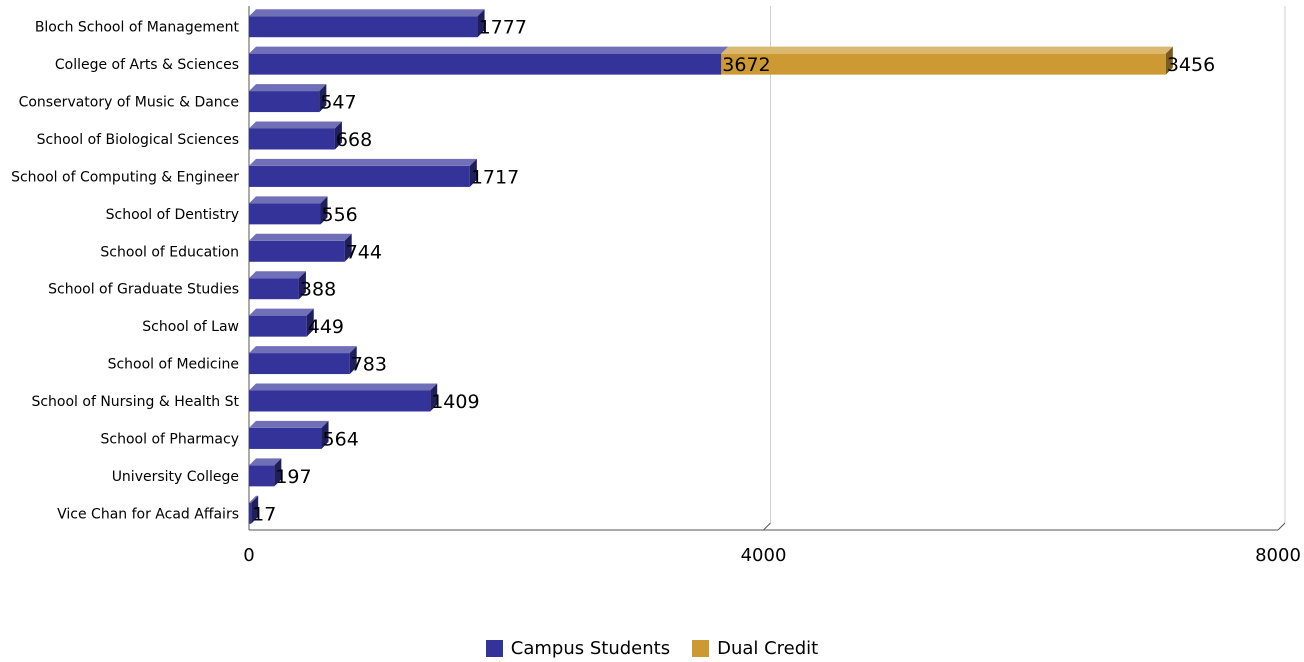  I want to click on legend-item-campus-students: Campus Students, so click(578, 648).